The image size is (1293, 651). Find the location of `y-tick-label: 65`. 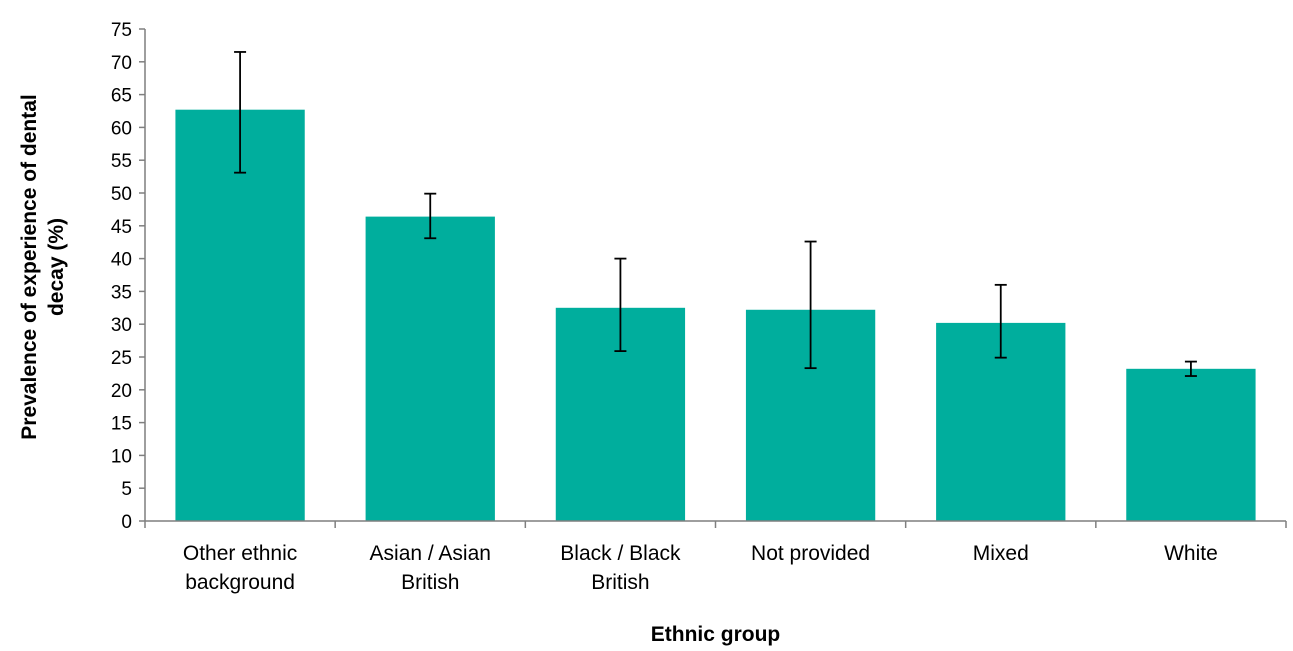

y-tick-label: 65 is located at coordinates (121, 96).